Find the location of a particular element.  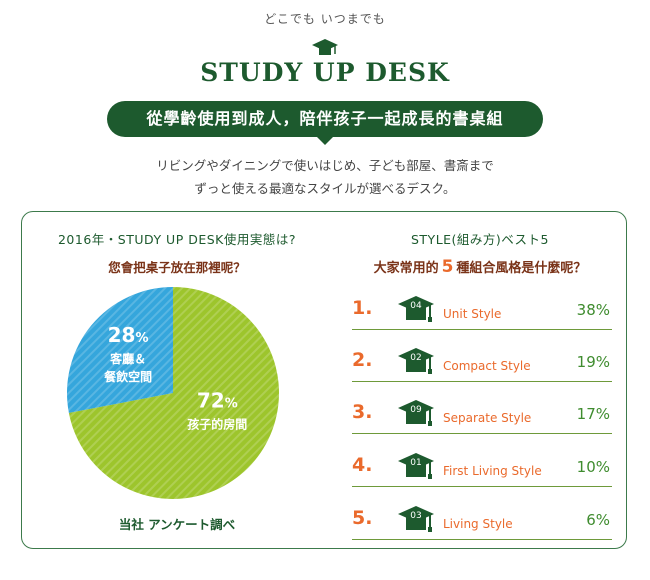

ranking-row-1: 1. 04 Unit Style 38% is located at coordinates (482, 311).